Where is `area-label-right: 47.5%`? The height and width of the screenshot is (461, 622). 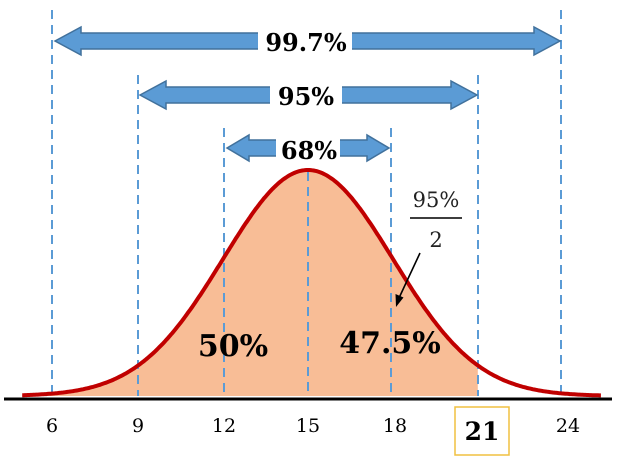 area-label-right: 47.5% is located at coordinates (390, 343).